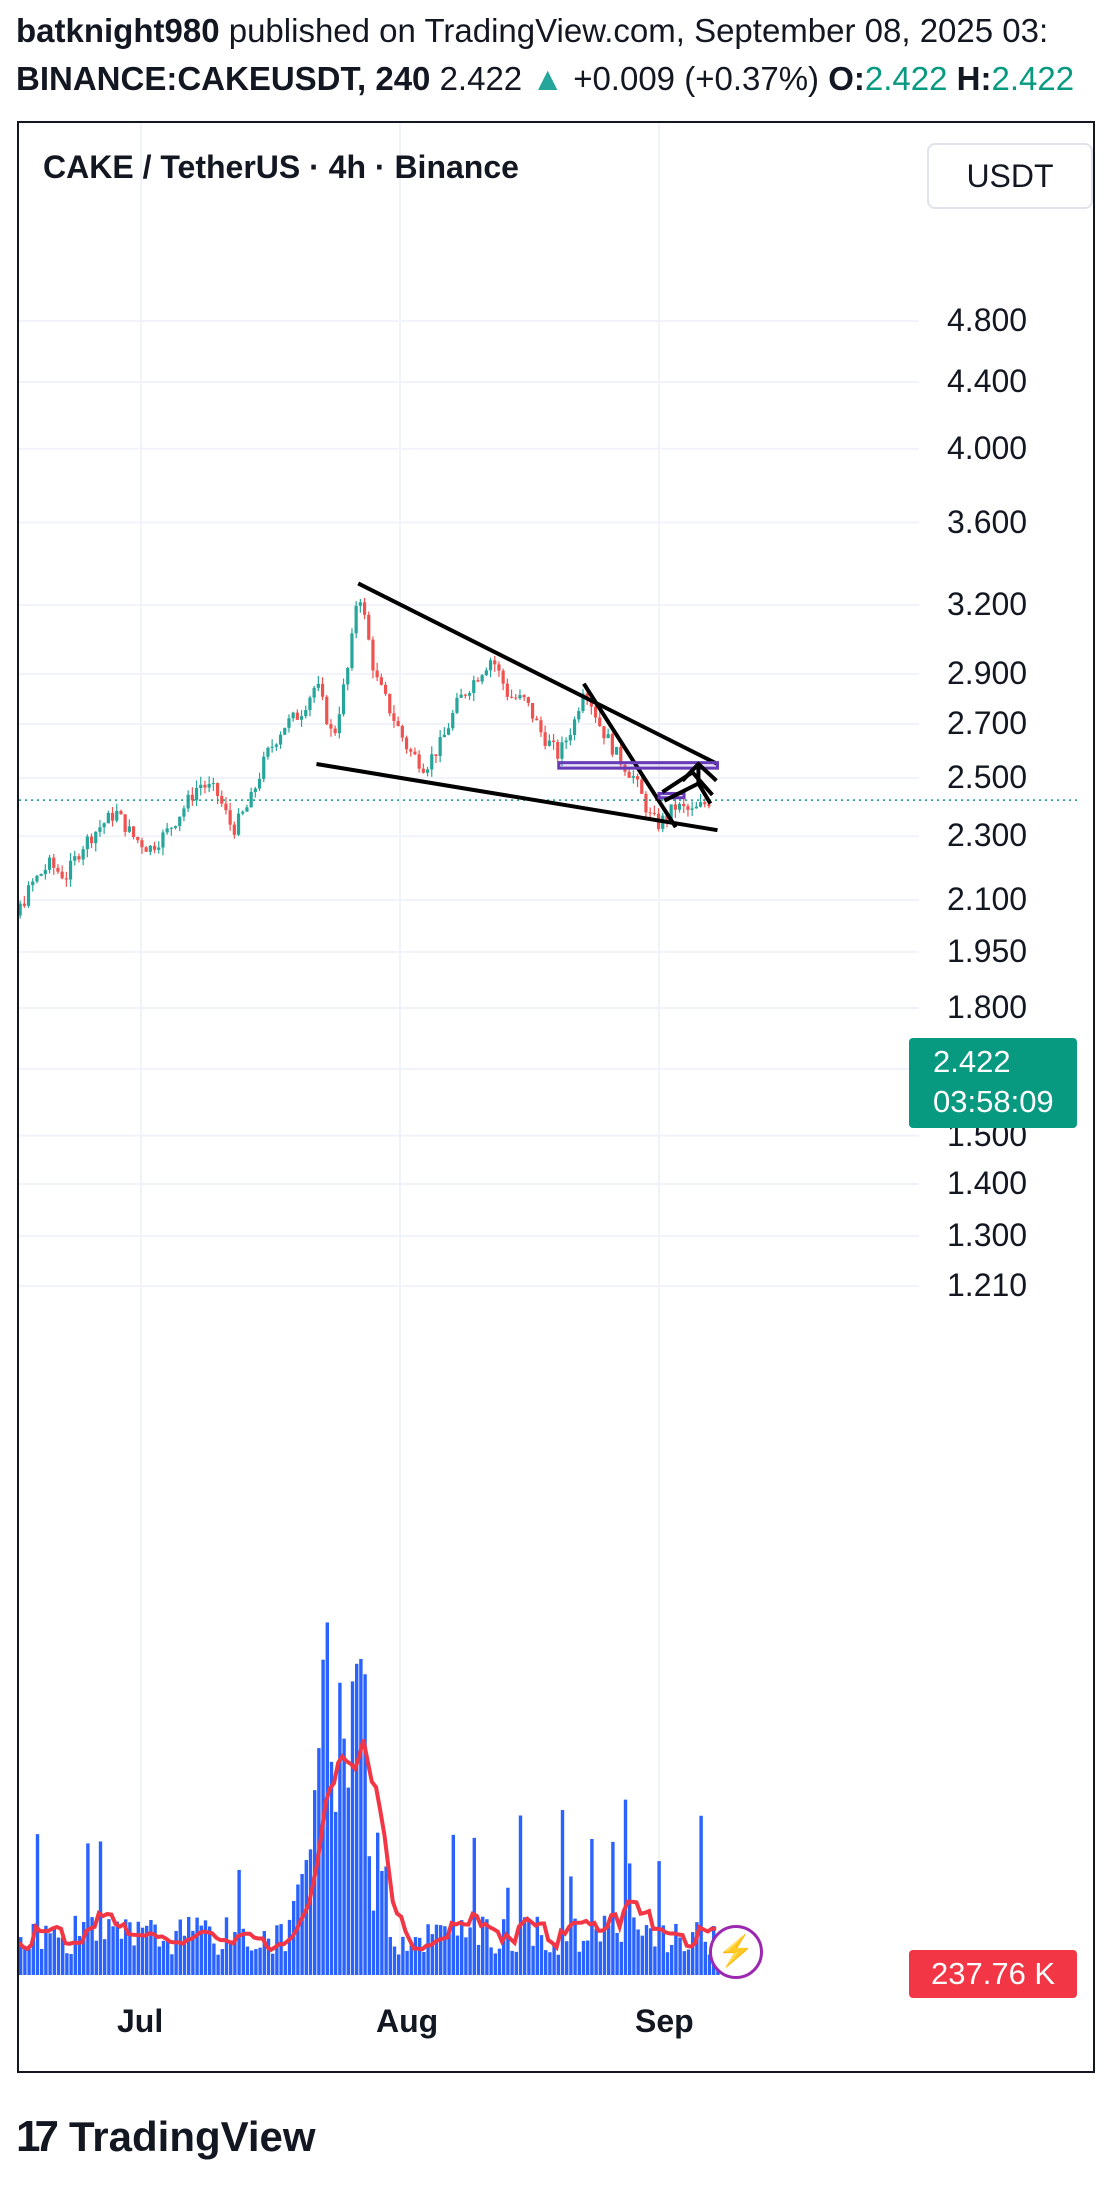 The image size is (1119, 2186). Describe the element at coordinates (1010, 176) in the screenshot. I see `currency-selector: USDT` at that location.